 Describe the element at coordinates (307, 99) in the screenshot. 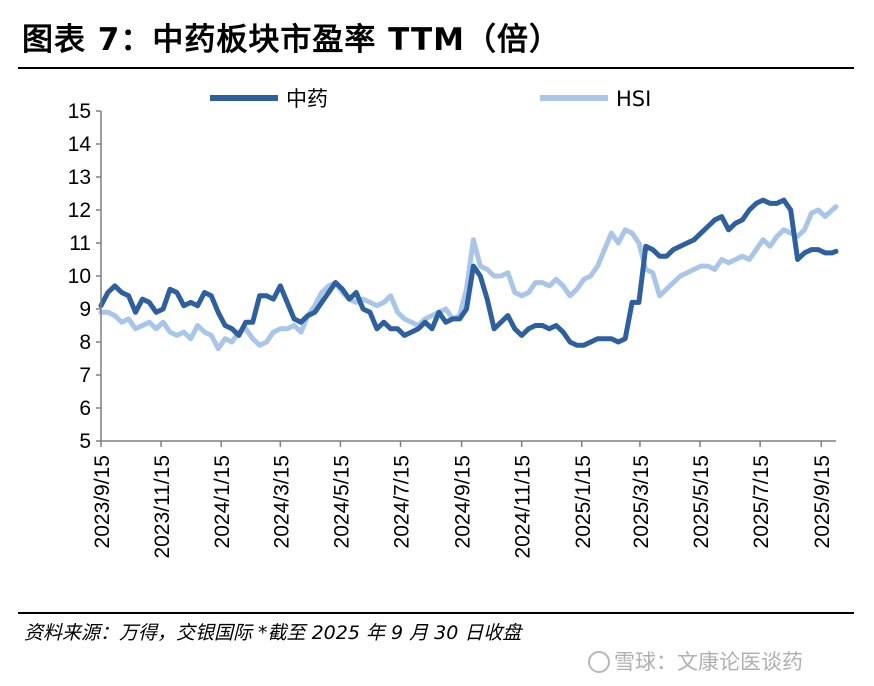

I see `legend-label: 中药` at that location.